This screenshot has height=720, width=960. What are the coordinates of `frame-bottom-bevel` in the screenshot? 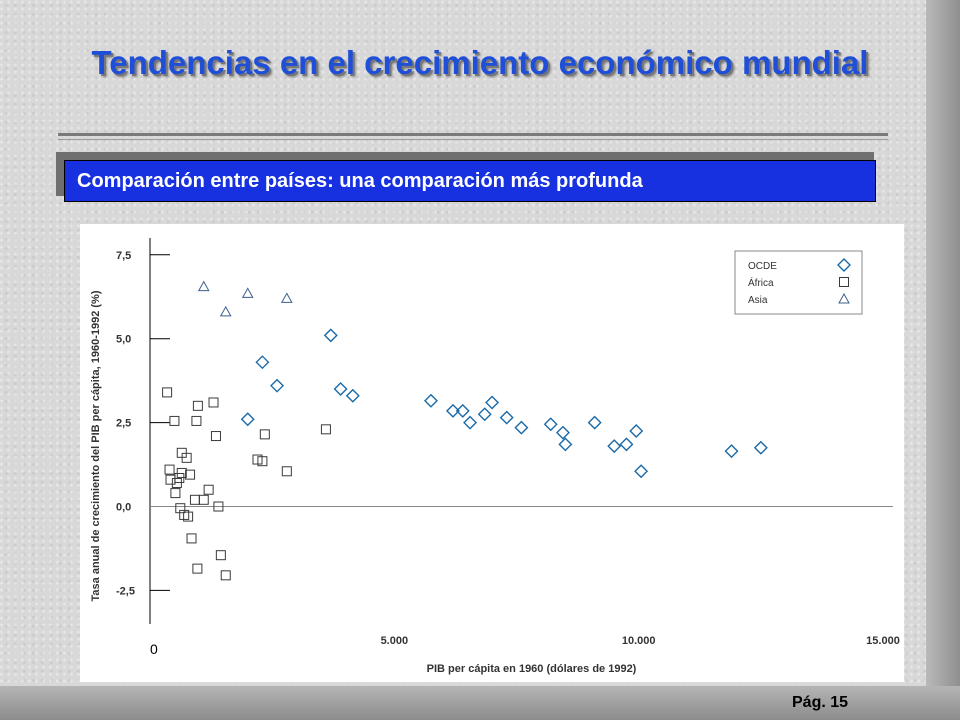 It's located at (480, 703).